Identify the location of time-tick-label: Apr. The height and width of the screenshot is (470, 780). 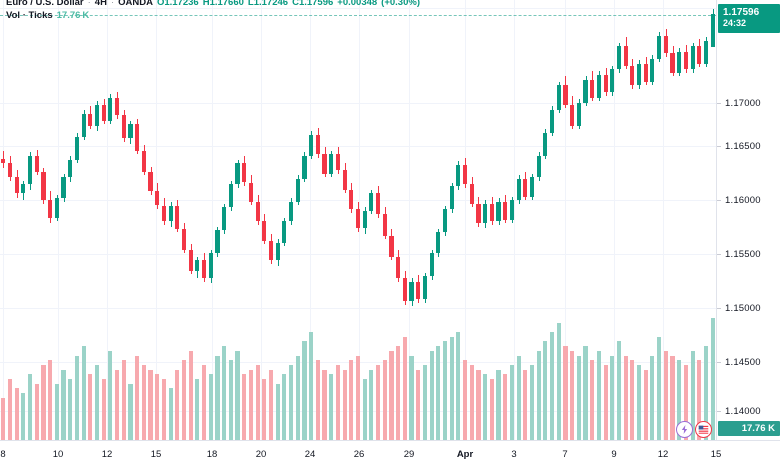
(465, 454).